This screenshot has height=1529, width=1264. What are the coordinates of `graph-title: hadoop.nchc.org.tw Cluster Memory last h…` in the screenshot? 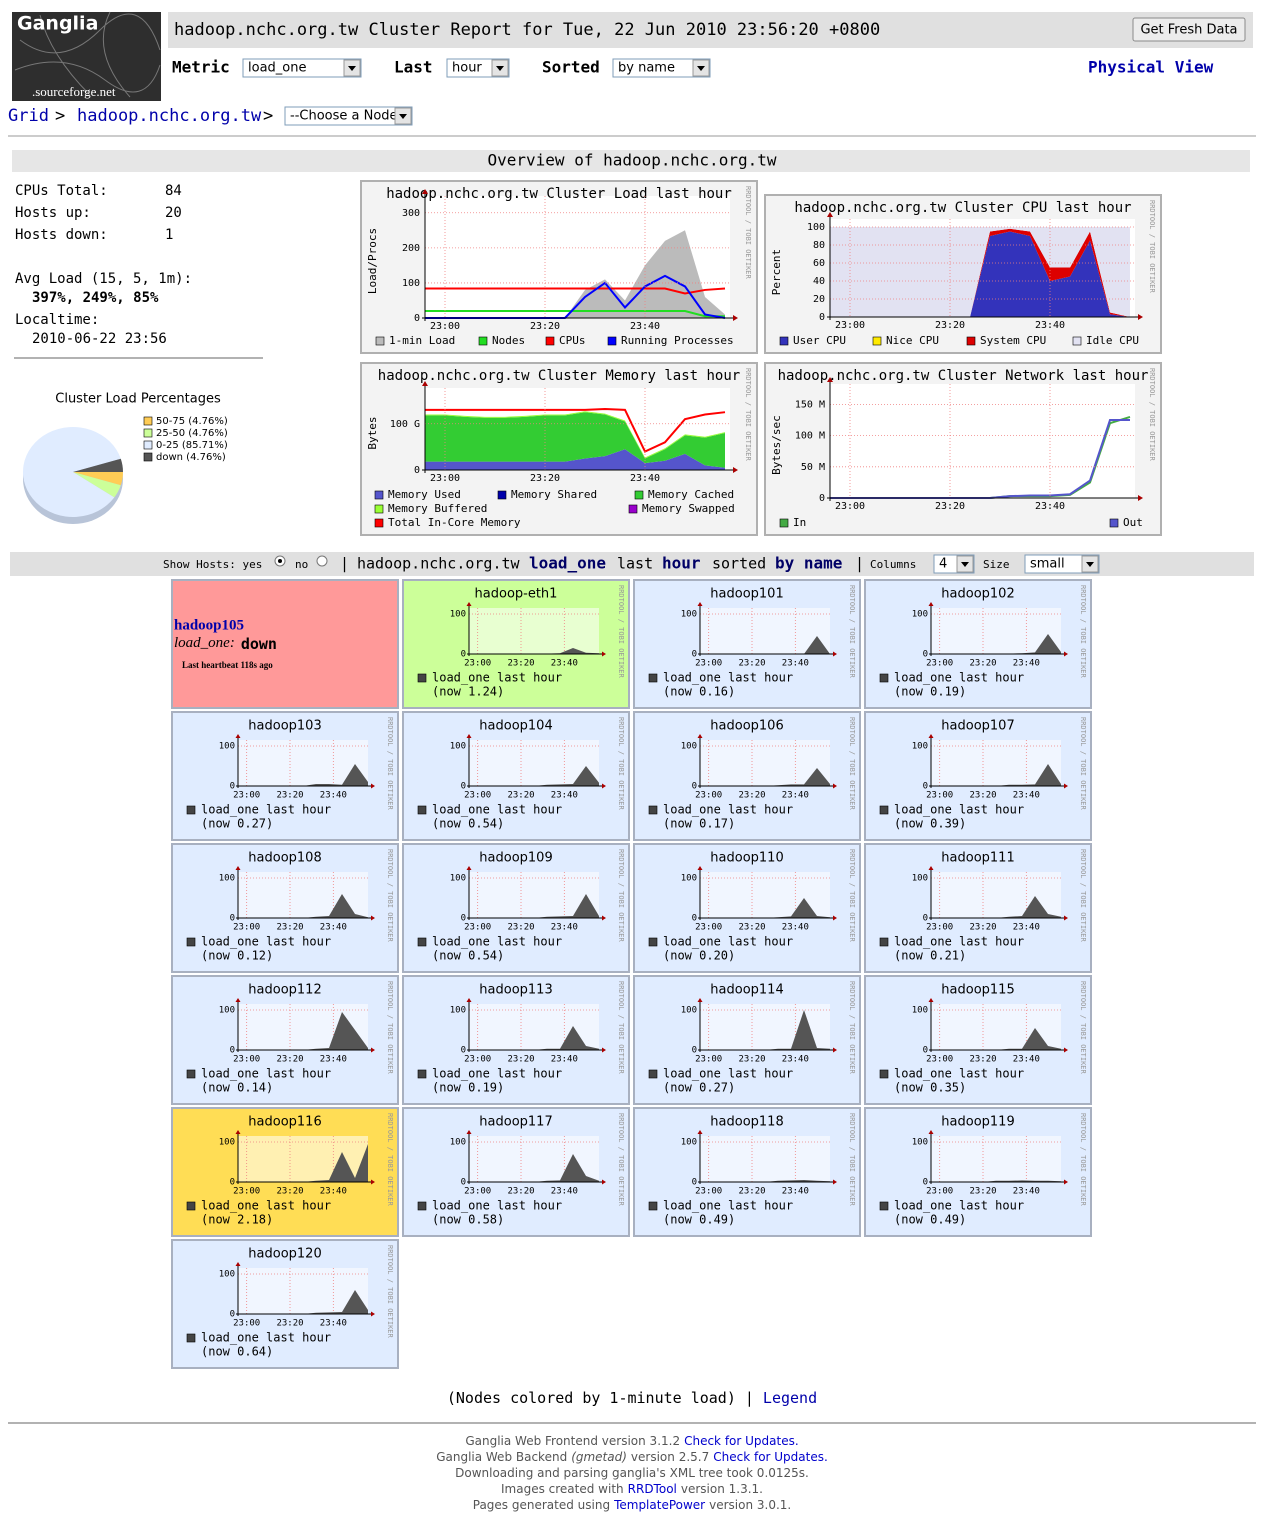 It's located at (559, 376).